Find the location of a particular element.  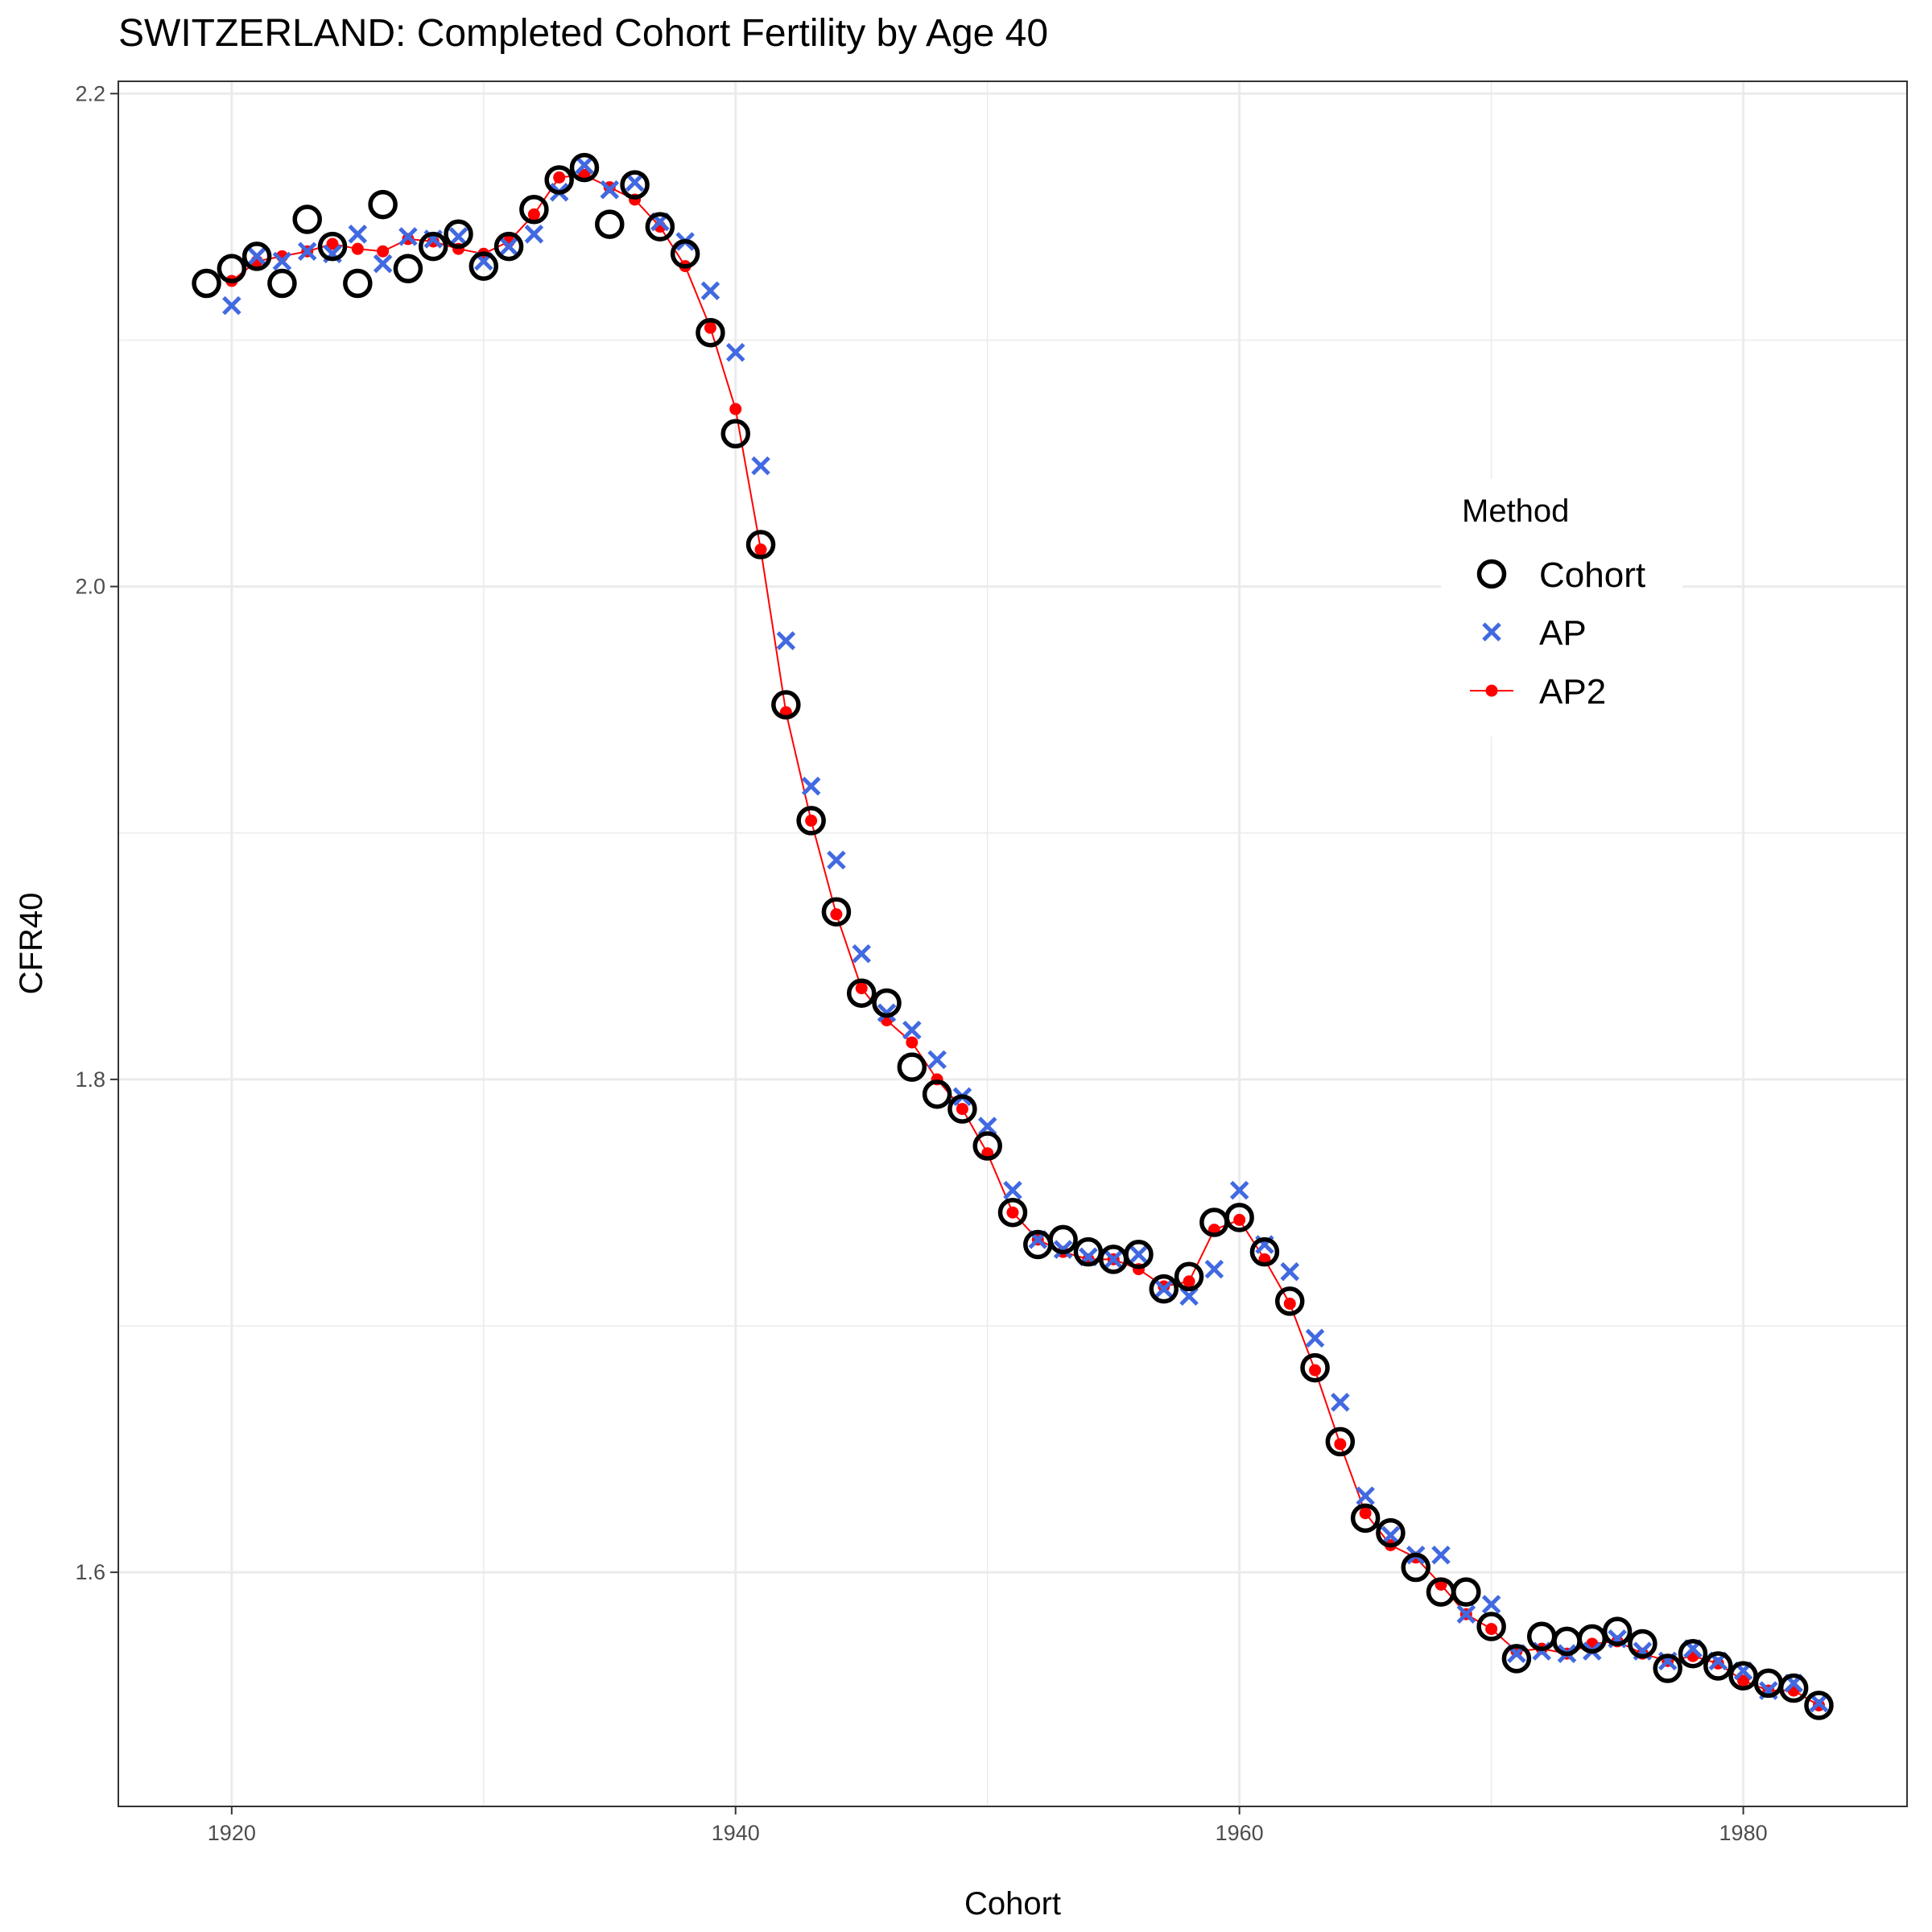

legend-background is located at coordinates (1561, 608).